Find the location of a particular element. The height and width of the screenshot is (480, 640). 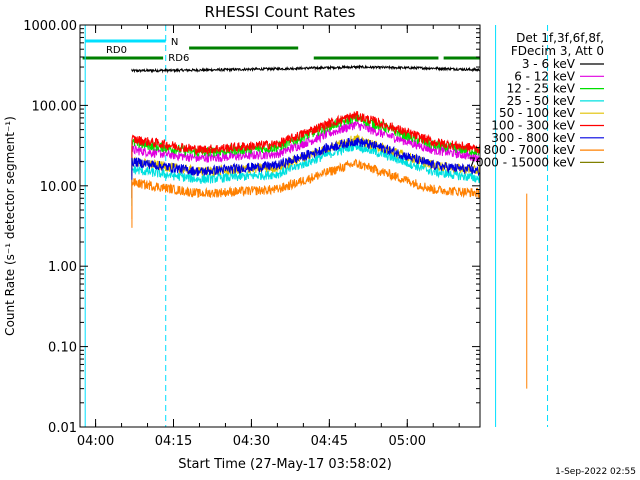

saa-label-rd6: RD6 is located at coordinates (178, 58).